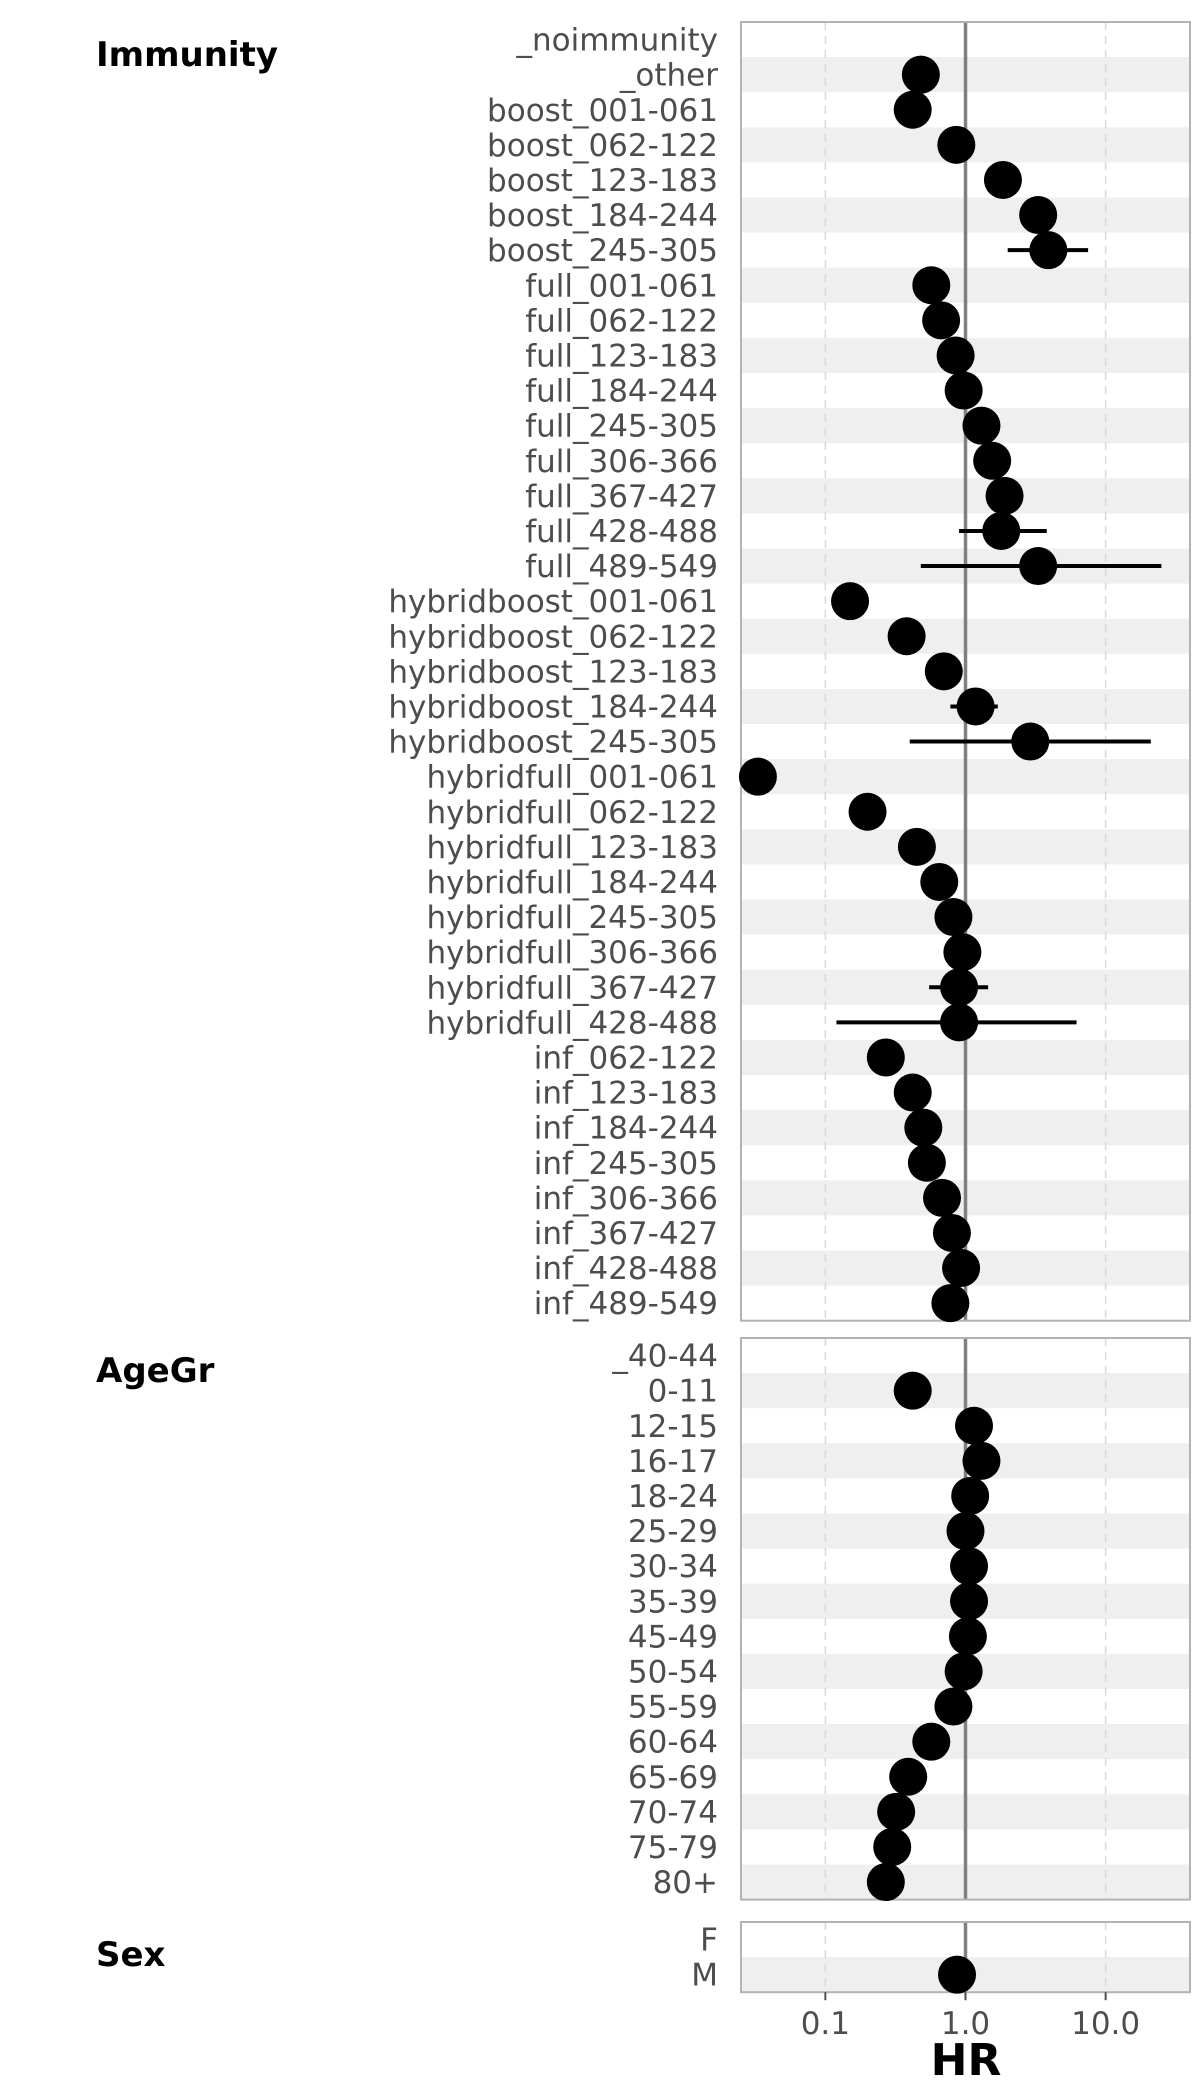  Describe the element at coordinates (664, 1357) in the screenshot. I see `row-label: _40-44` at that location.